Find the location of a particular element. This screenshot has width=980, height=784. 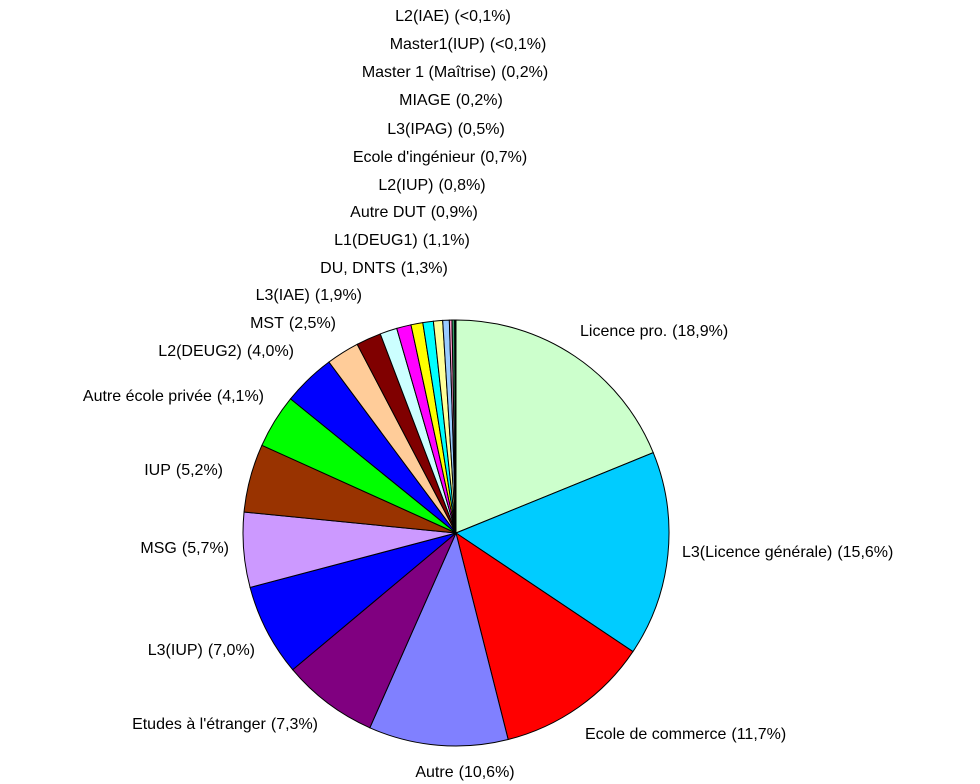

slice-label: Licence pro. (18,9%) is located at coordinates (654, 331).